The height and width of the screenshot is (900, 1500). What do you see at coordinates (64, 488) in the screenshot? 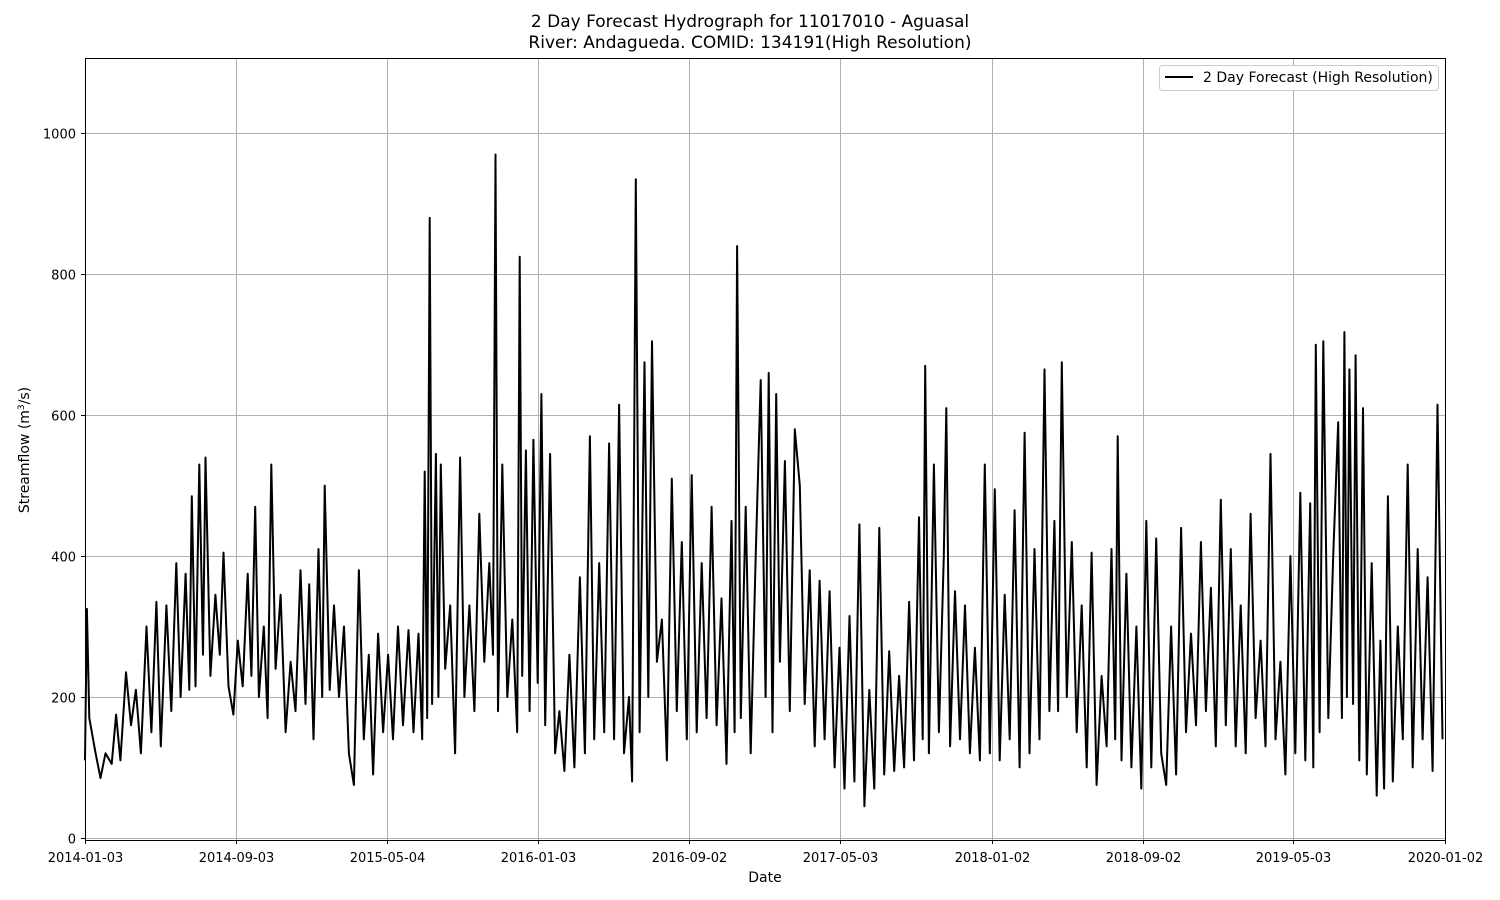
I see `y-axis: 0 200 400 600 800 1000` at bounding box center [64, 488].